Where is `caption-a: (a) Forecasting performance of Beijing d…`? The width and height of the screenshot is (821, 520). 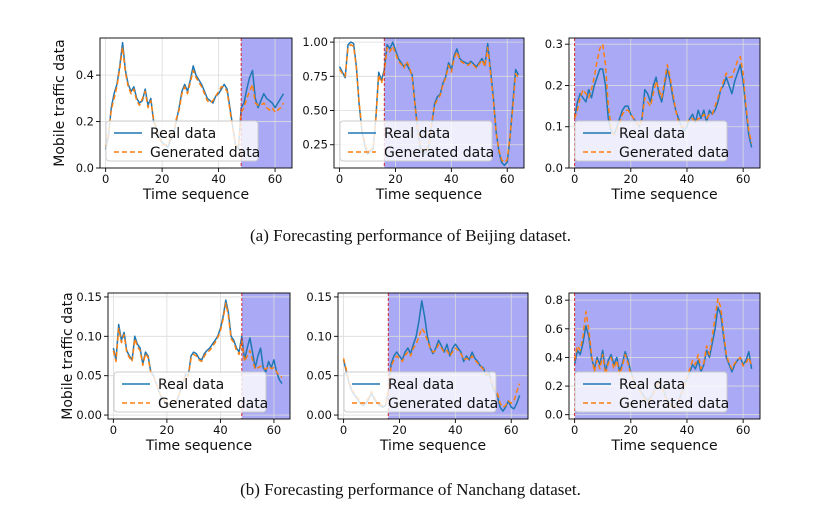 caption-a: (a) Forecasting performance of Beijing d… is located at coordinates (410, 235).